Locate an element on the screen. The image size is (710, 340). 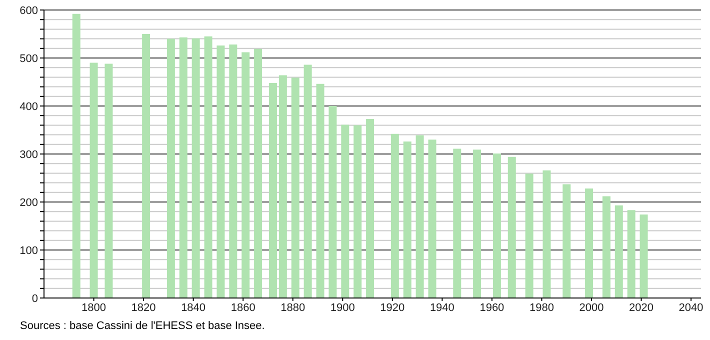
x-tick-label: 1800 is located at coordinates (94, 308).